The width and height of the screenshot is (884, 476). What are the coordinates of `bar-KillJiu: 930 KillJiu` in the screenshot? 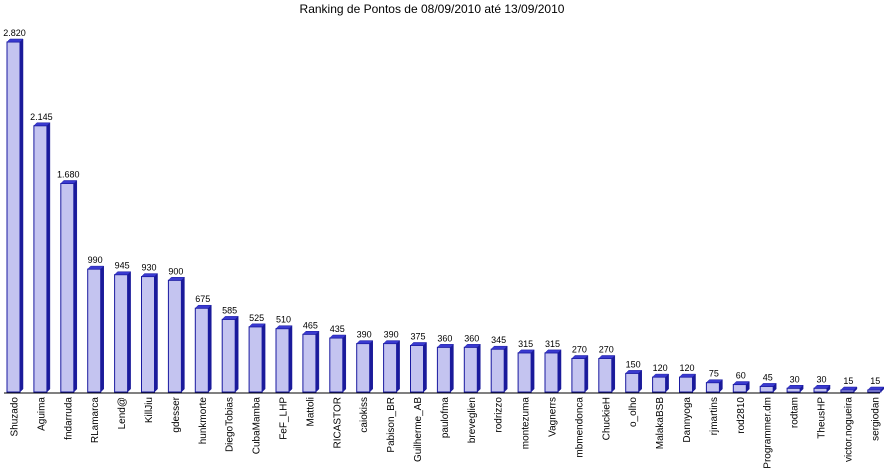 It's located at (149, 343).